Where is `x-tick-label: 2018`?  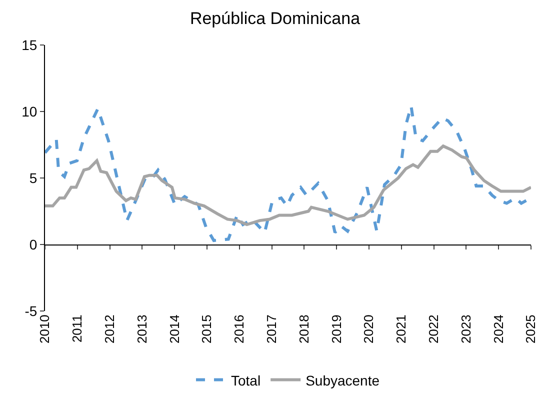 x-tick-label: 2018 is located at coordinates (304, 329).